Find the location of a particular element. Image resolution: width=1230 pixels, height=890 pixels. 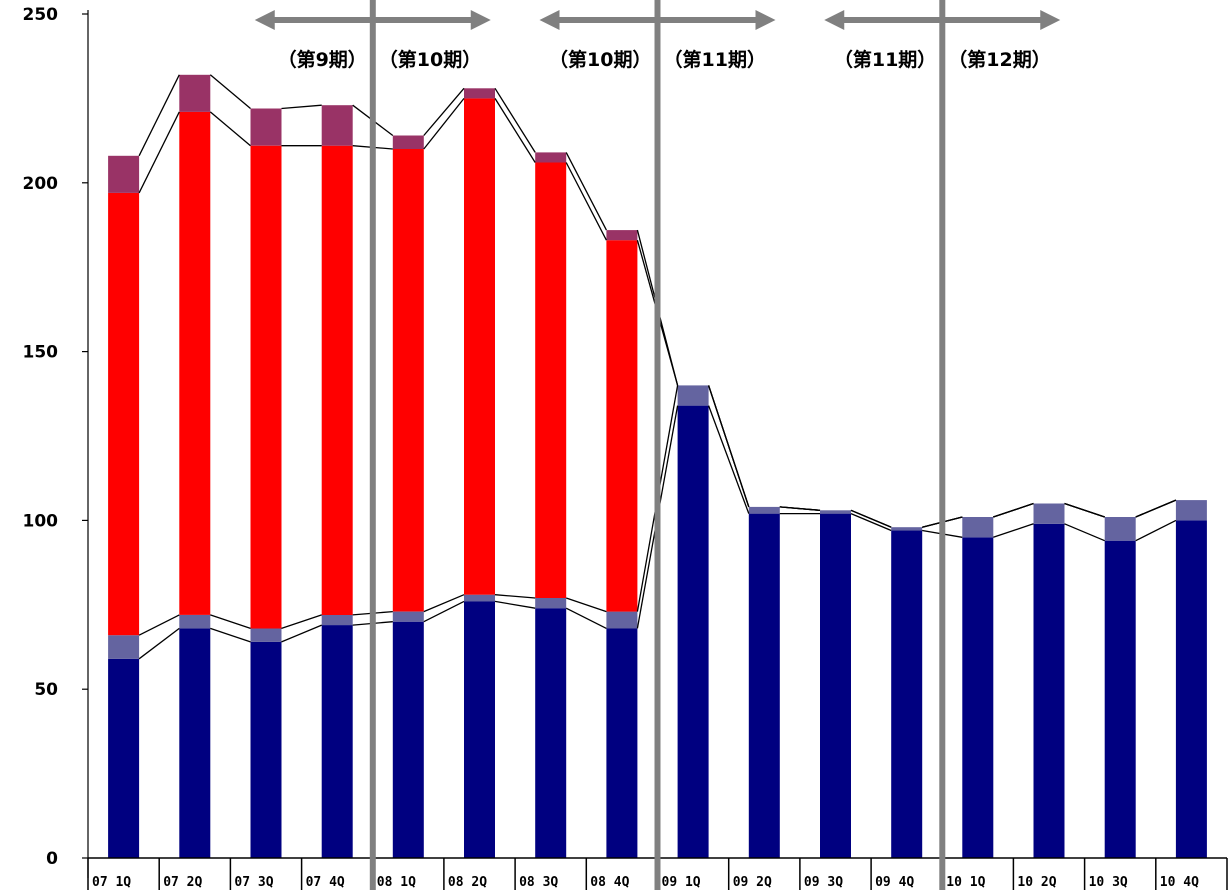

y-tick-label-0: 0 is located at coordinates (52, 859).